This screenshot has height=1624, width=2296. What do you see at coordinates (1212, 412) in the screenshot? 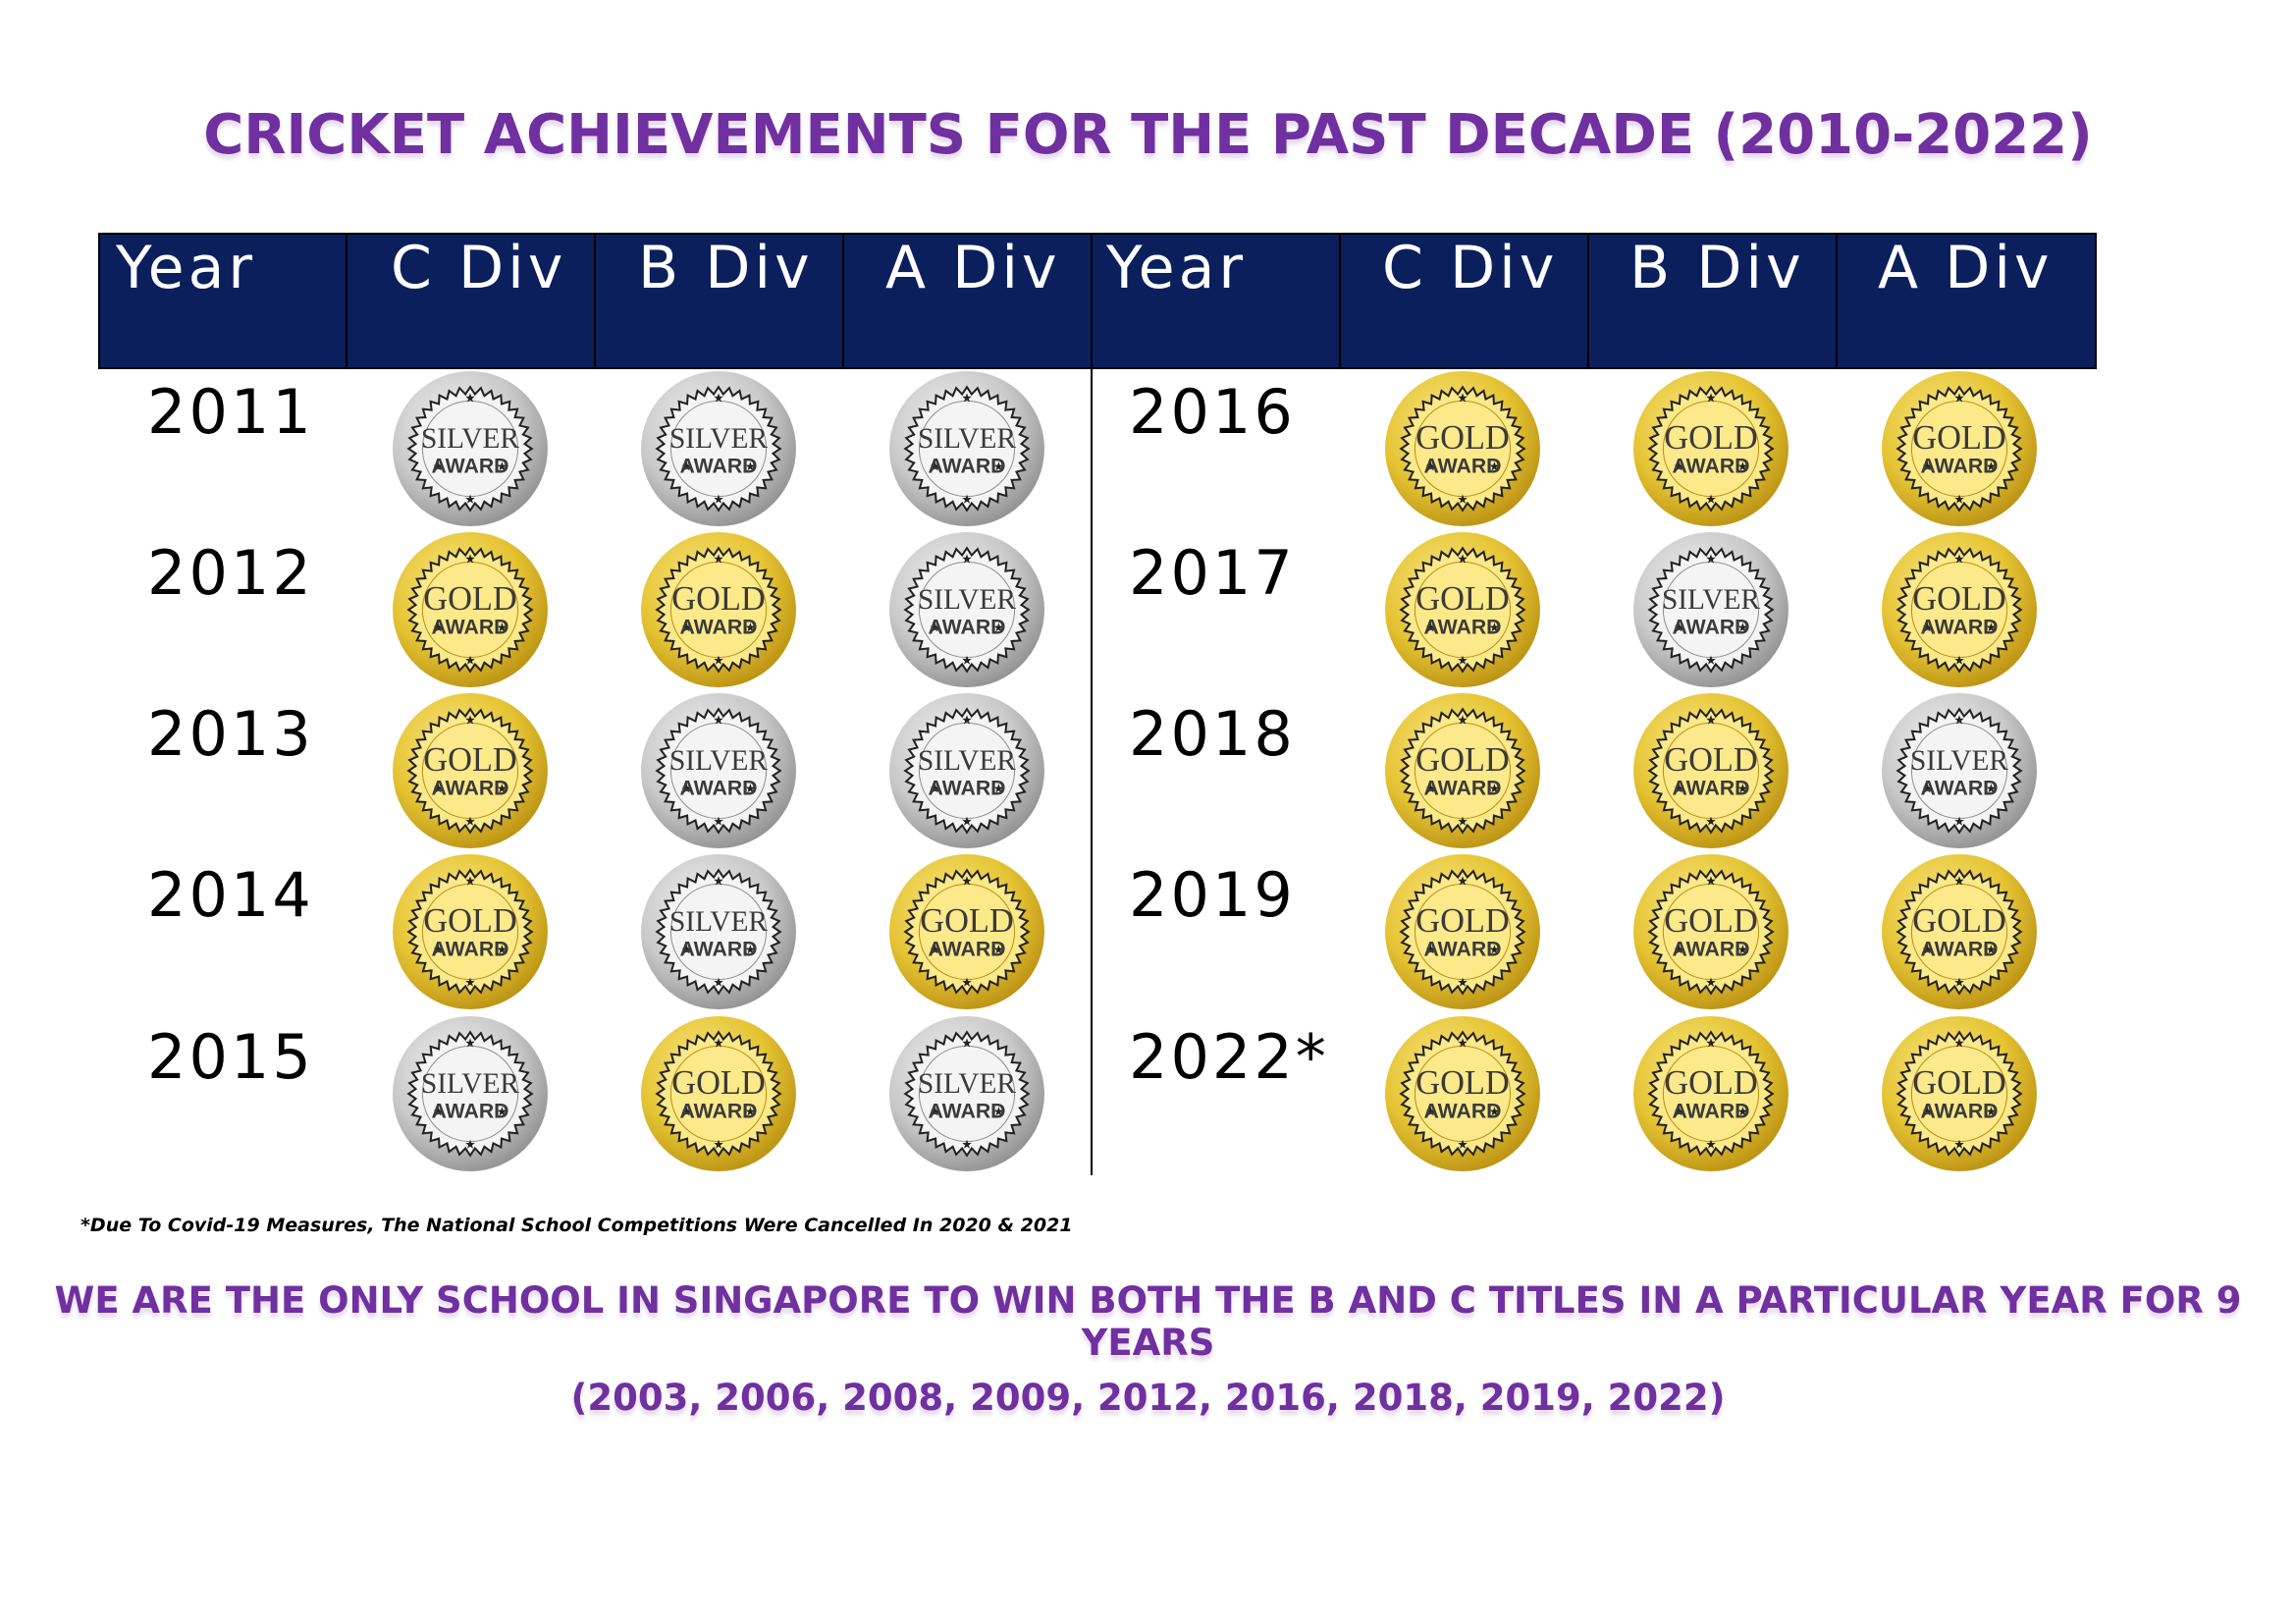
I see `year-label: 2016` at bounding box center [1212, 412].